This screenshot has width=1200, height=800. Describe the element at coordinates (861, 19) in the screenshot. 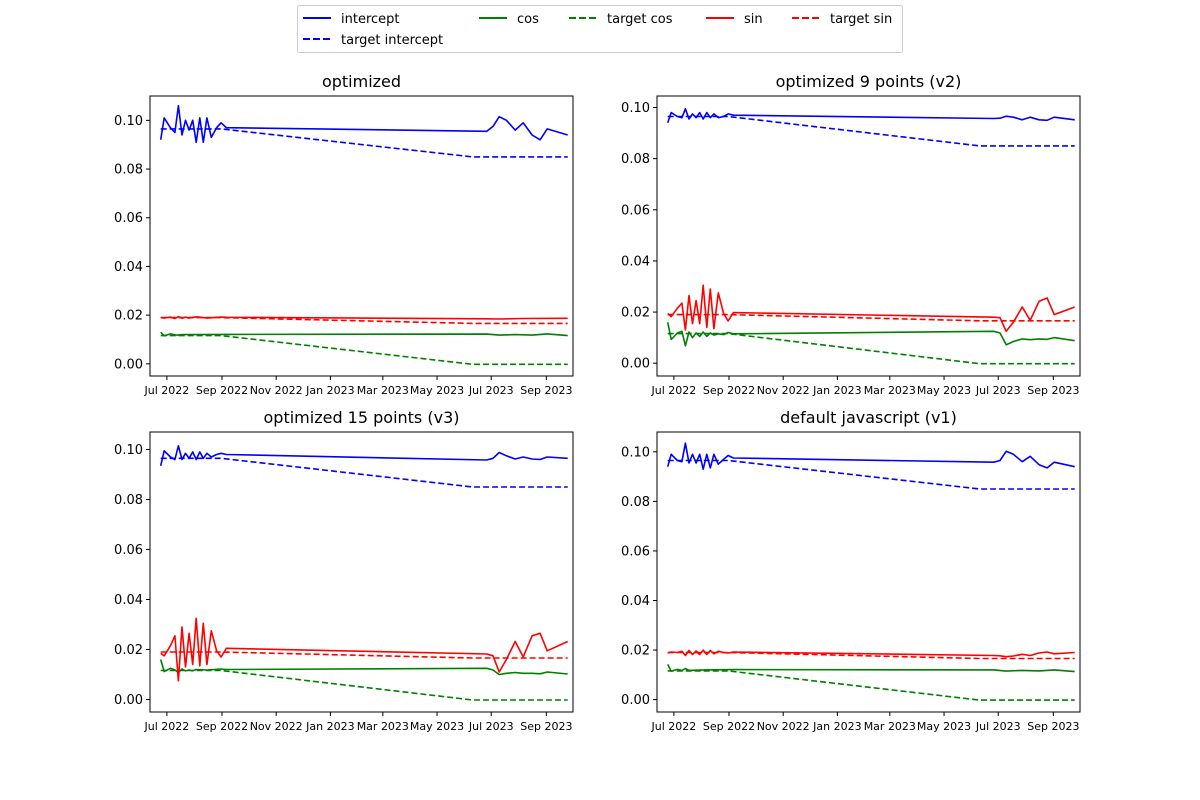

I see `legend-label-target-sin: target sin` at that location.